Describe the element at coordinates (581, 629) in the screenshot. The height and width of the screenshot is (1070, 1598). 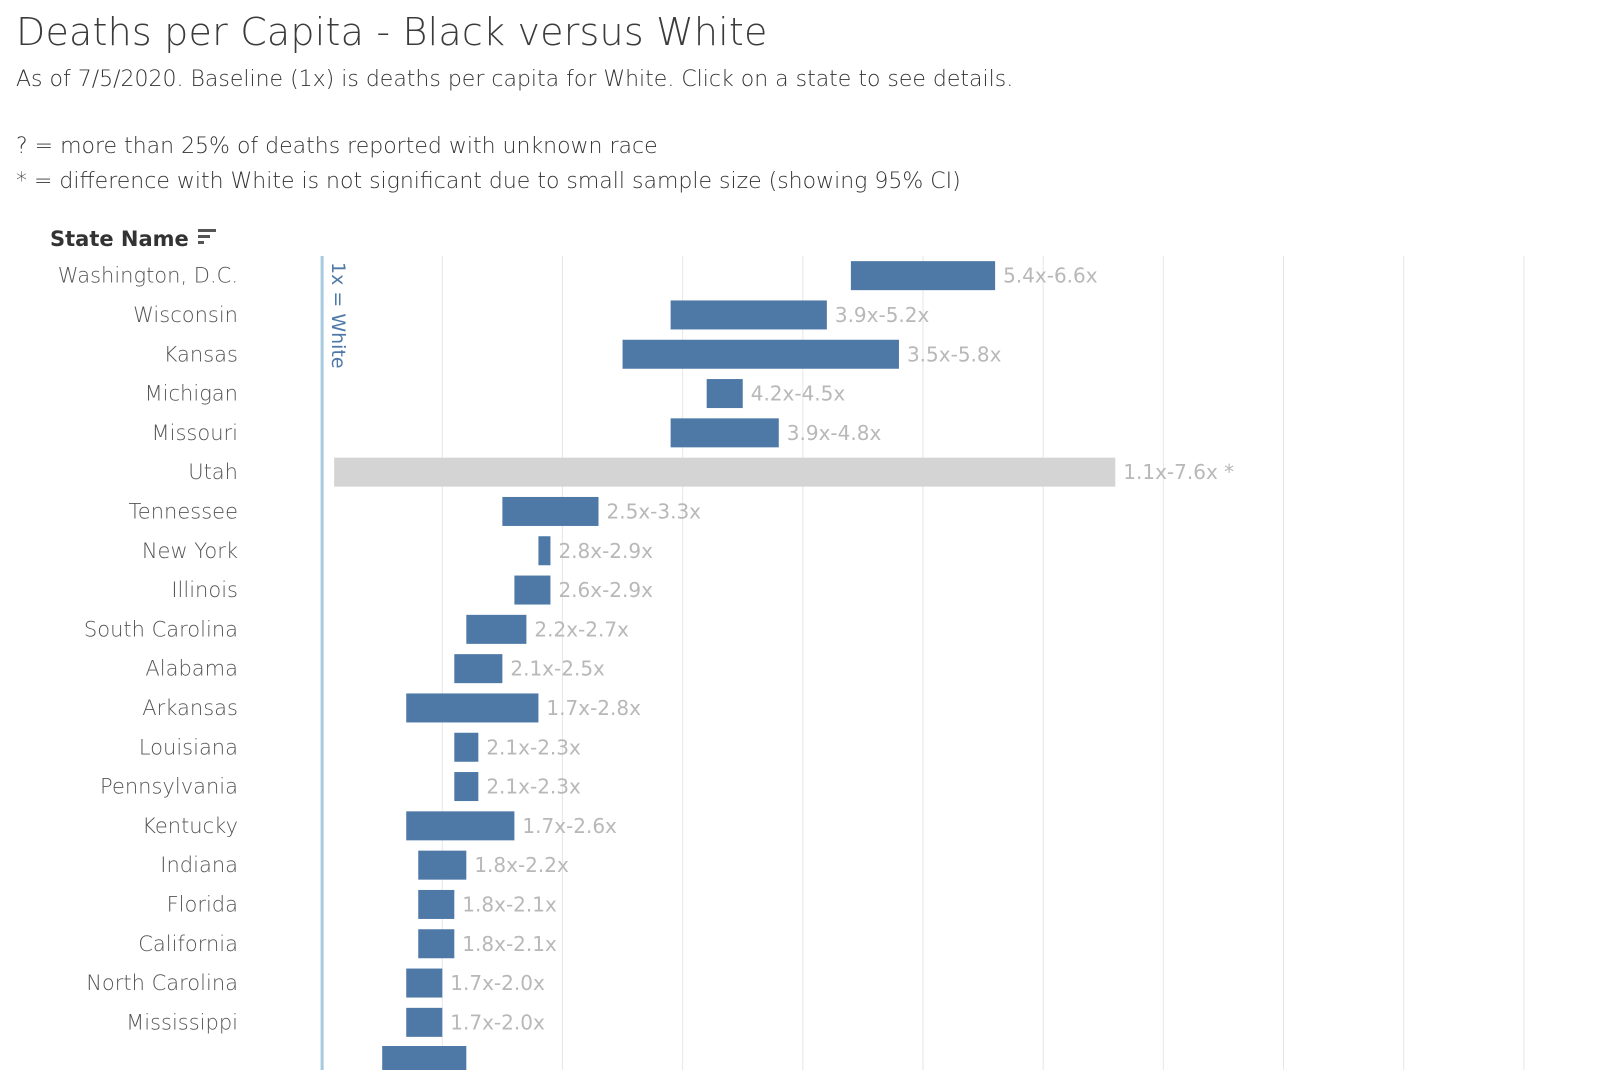
I see `bar-value-label: 2.2x-2.7x` at that location.